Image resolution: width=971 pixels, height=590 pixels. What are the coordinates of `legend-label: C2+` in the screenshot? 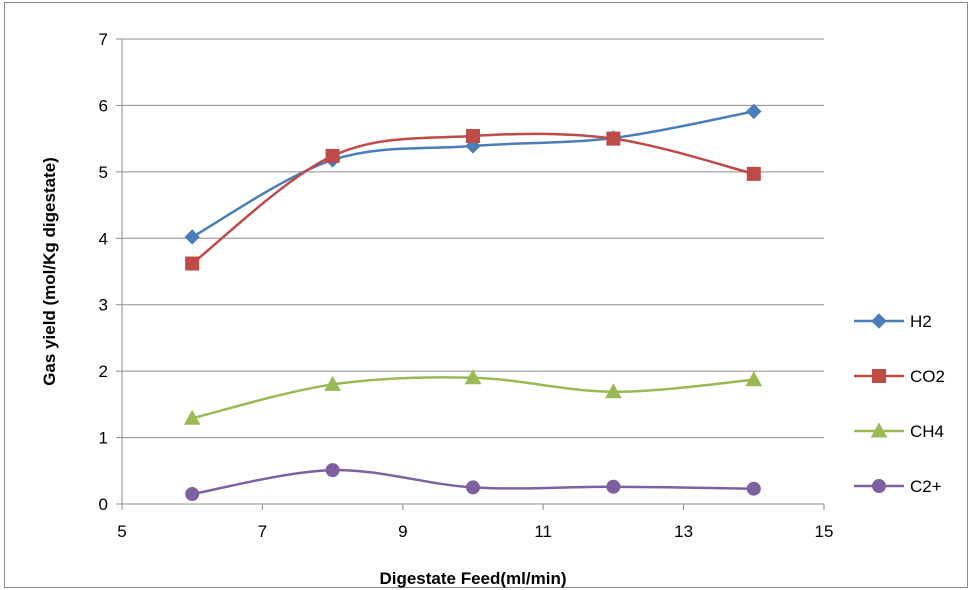 It's located at (926, 486).